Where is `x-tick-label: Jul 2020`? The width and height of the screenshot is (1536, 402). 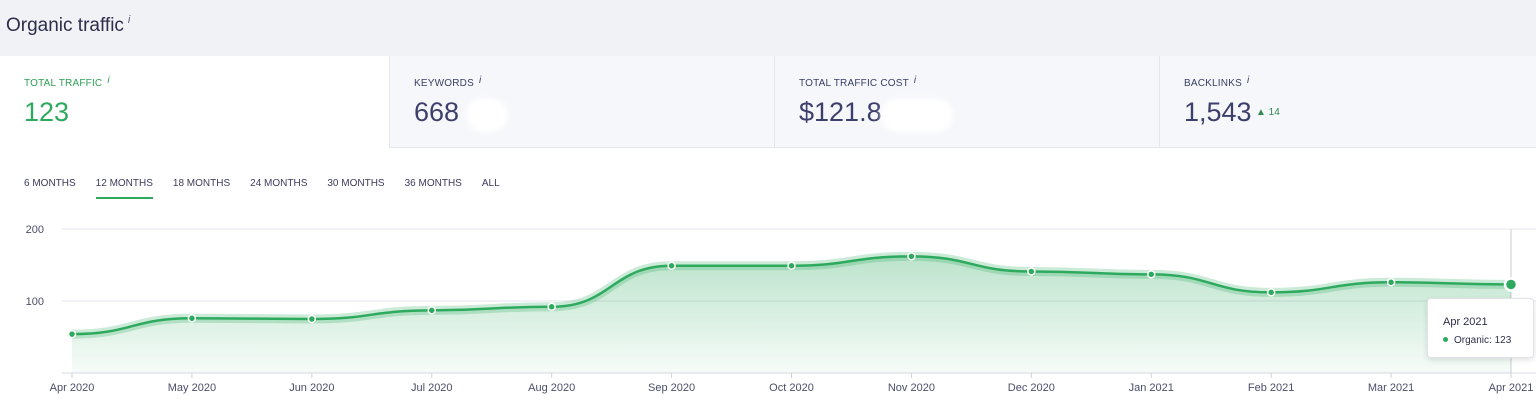
x-tick-label: Jul 2020 is located at coordinates (432, 388).